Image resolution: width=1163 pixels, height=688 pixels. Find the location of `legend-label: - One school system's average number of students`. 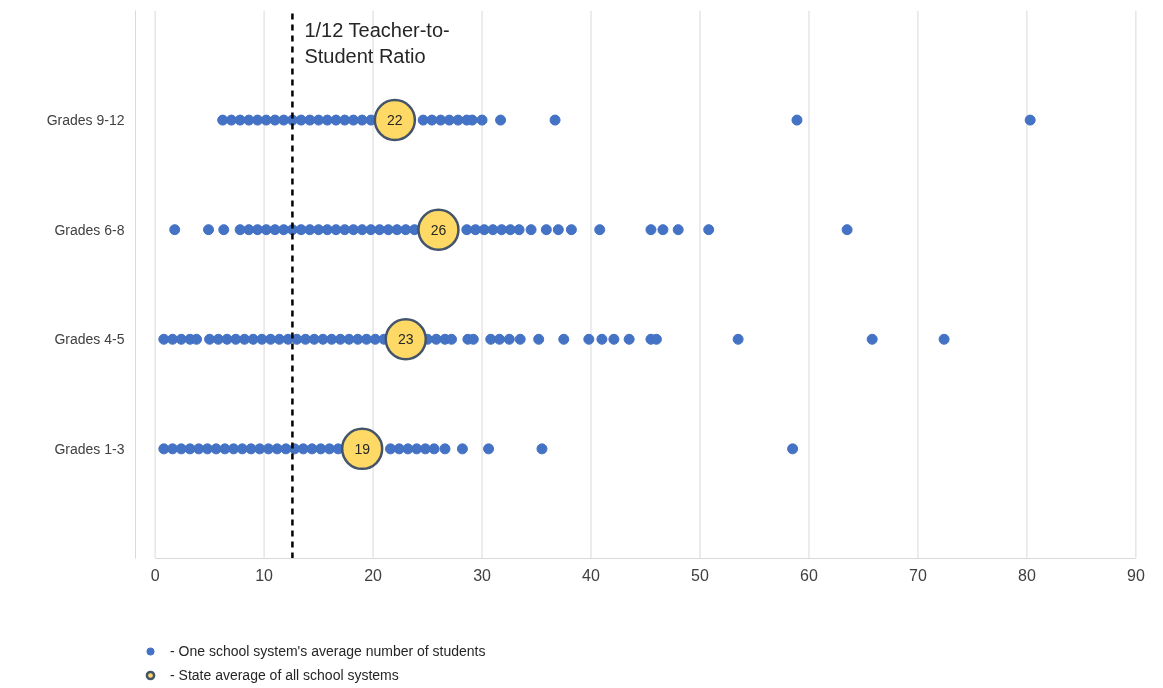

legend-label: - One school system's average number of students is located at coordinates (328, 651).